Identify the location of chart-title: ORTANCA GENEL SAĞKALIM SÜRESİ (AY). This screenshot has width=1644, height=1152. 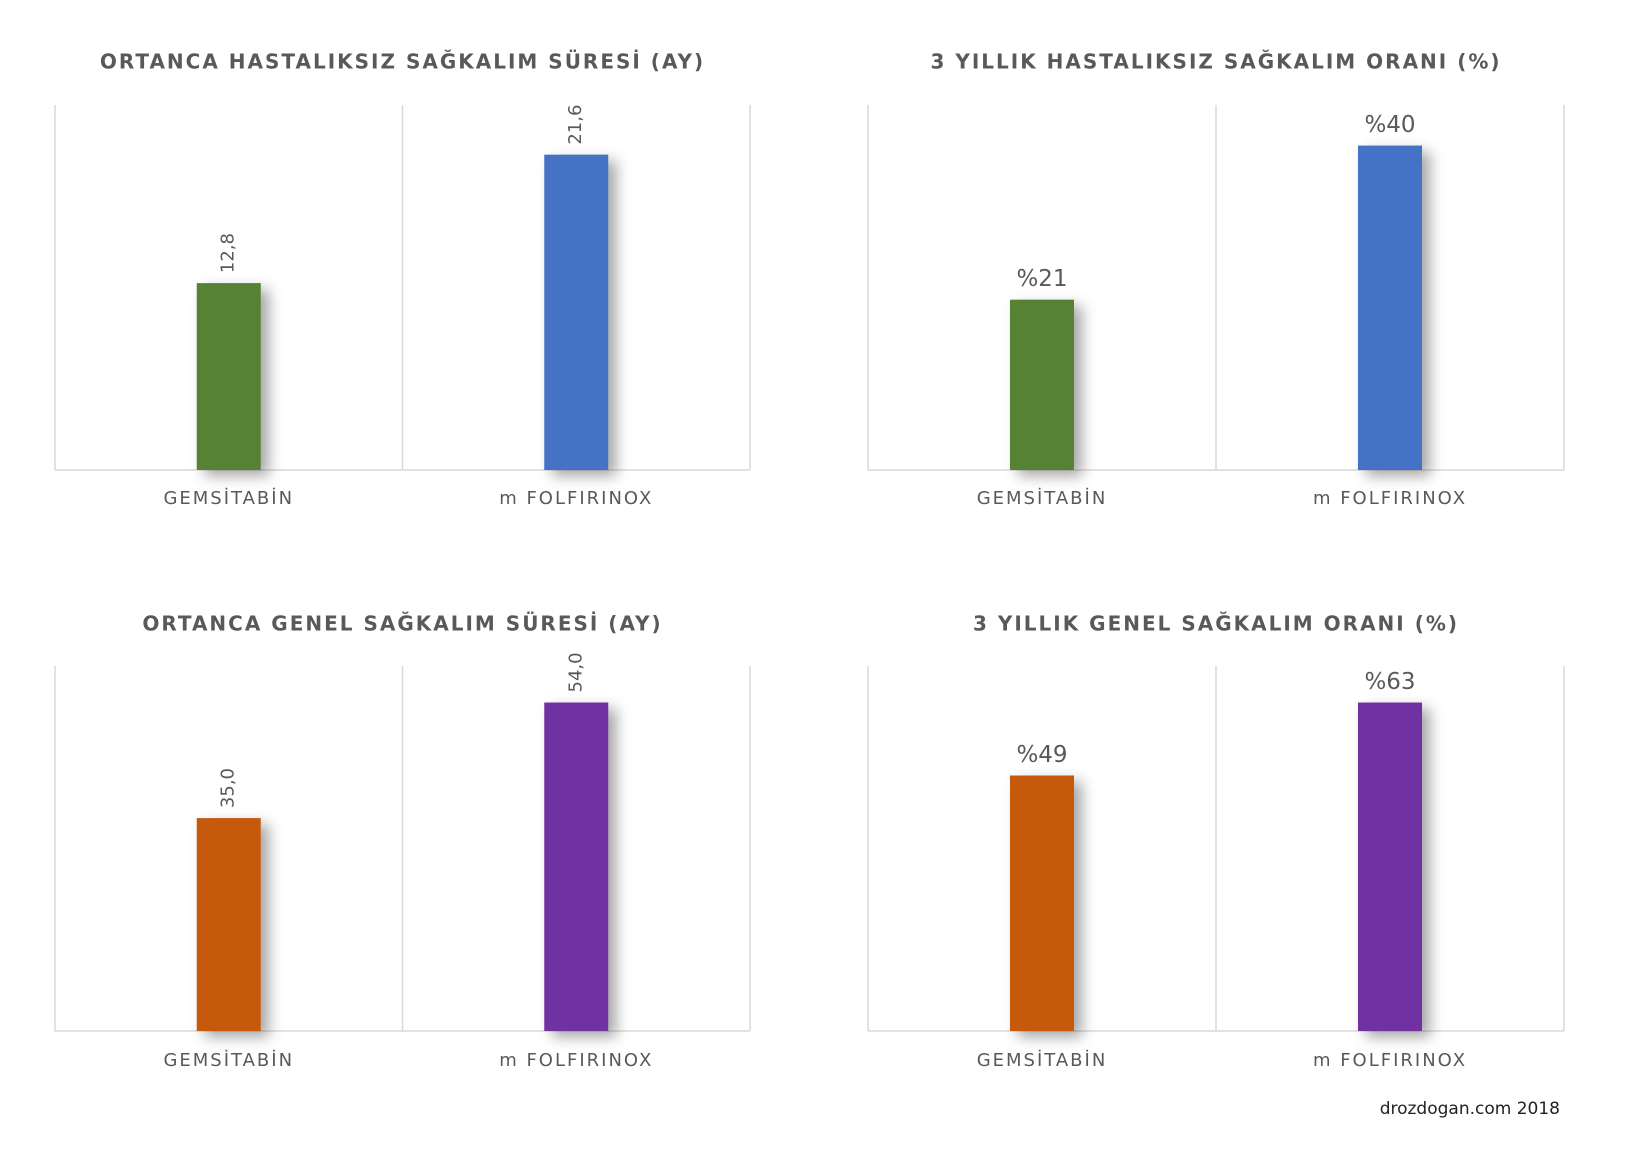
(402, 624).